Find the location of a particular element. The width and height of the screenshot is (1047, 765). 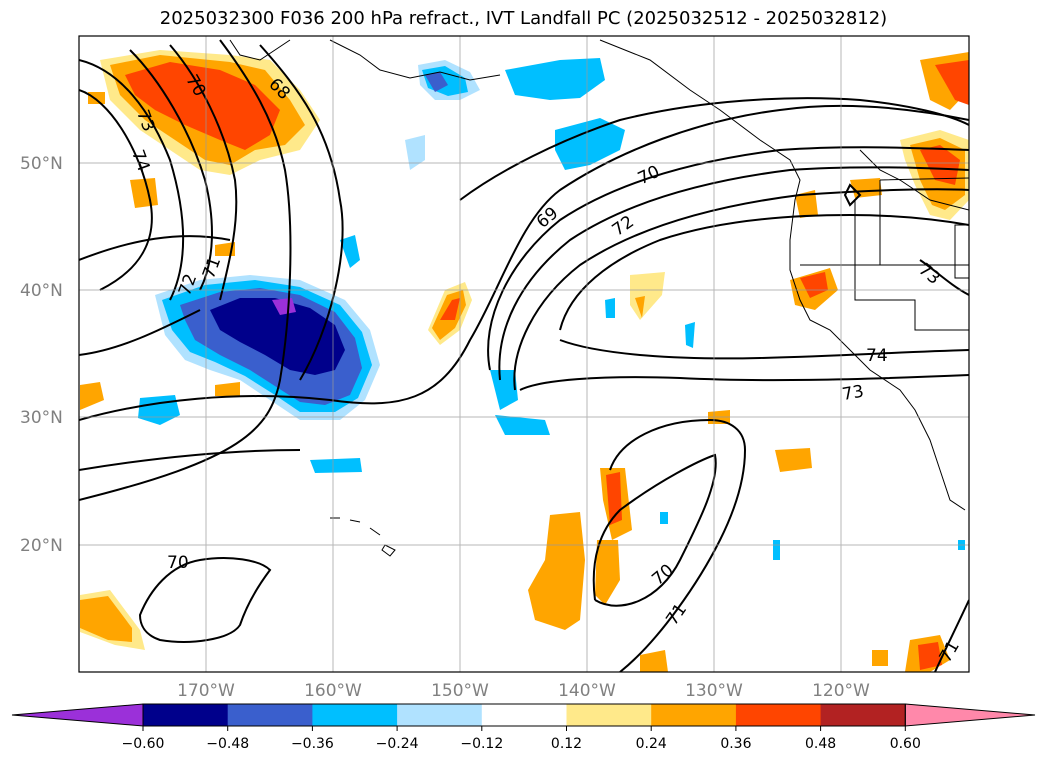

contour-label: 70 is located at coordinates (178, 563).